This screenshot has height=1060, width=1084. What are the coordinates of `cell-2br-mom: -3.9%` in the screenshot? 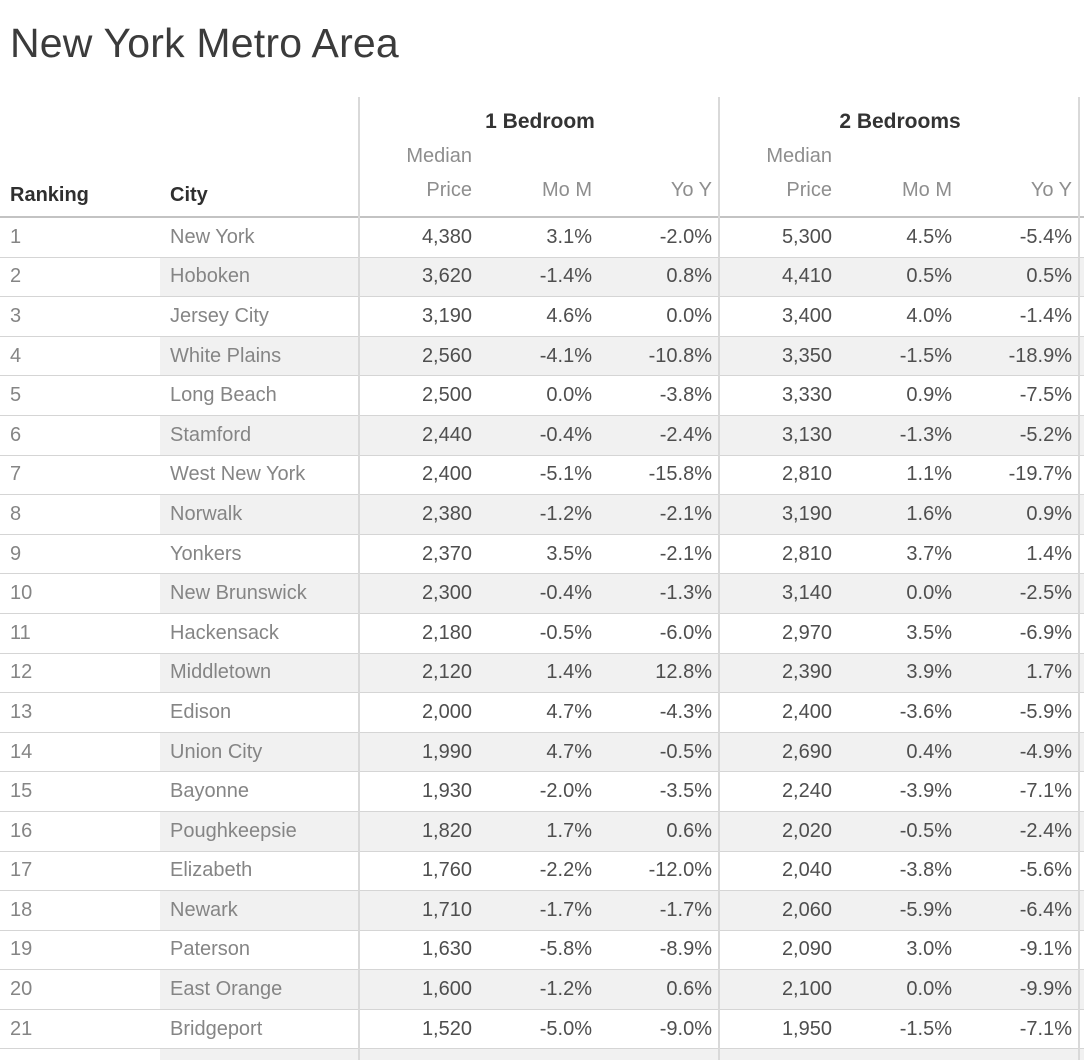 It's located at (925, 791).